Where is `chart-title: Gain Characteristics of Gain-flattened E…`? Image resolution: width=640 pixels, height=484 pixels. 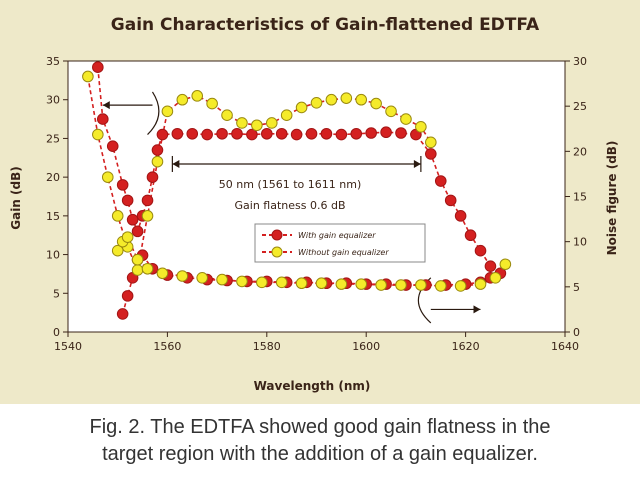
chart-title: Gain Characteristics of Gain-flattened E… is located at coordinates (325, 25).